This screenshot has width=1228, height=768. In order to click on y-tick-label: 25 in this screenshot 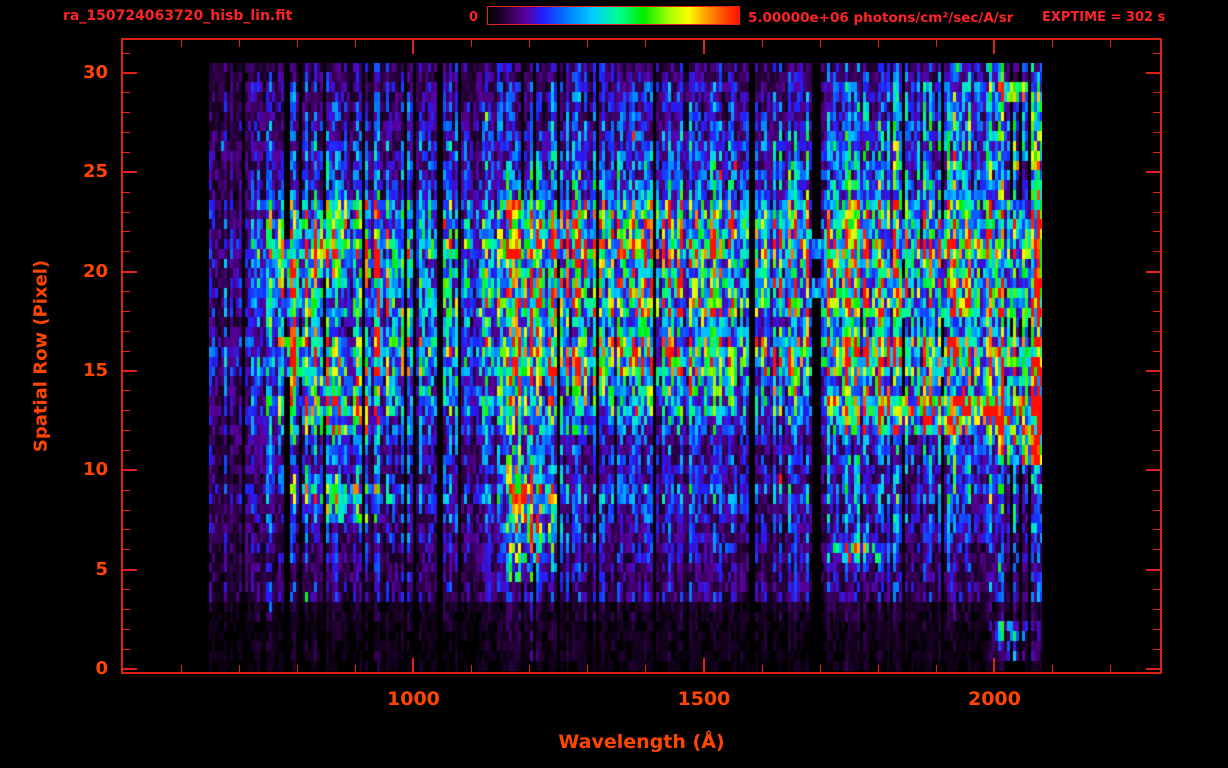, I will do `click(95, 172)`.